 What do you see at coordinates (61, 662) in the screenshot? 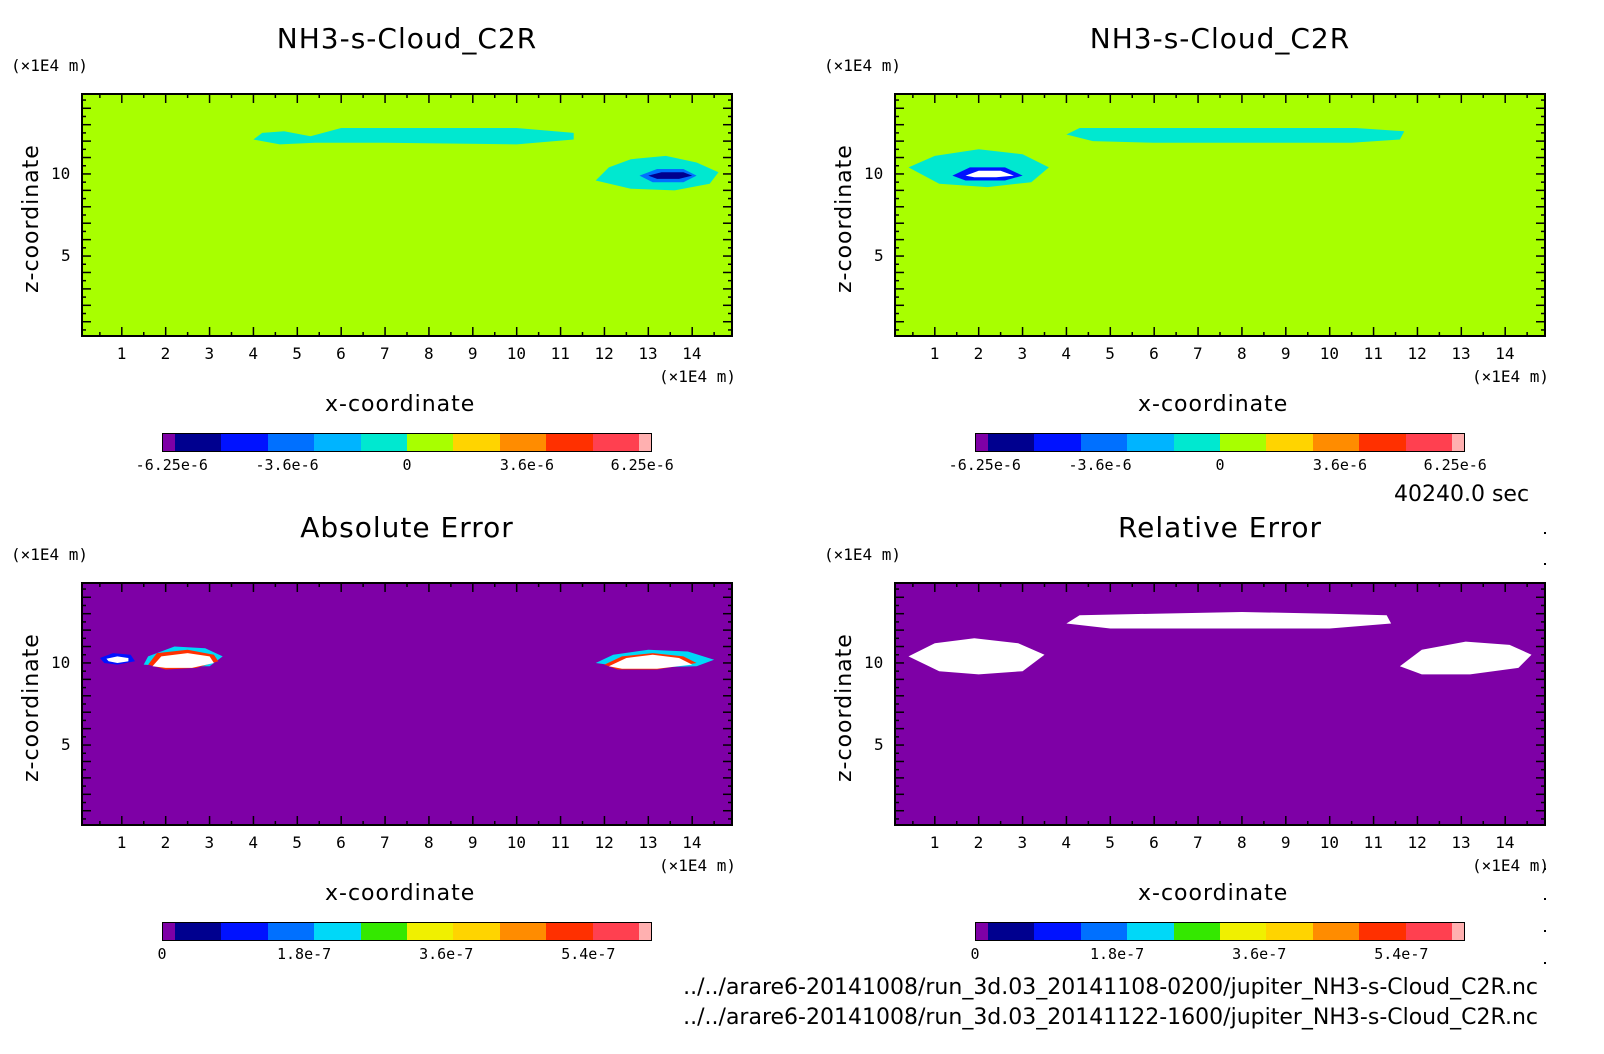
I see `y-tick-label: 10` at bounding box center [61, 662].